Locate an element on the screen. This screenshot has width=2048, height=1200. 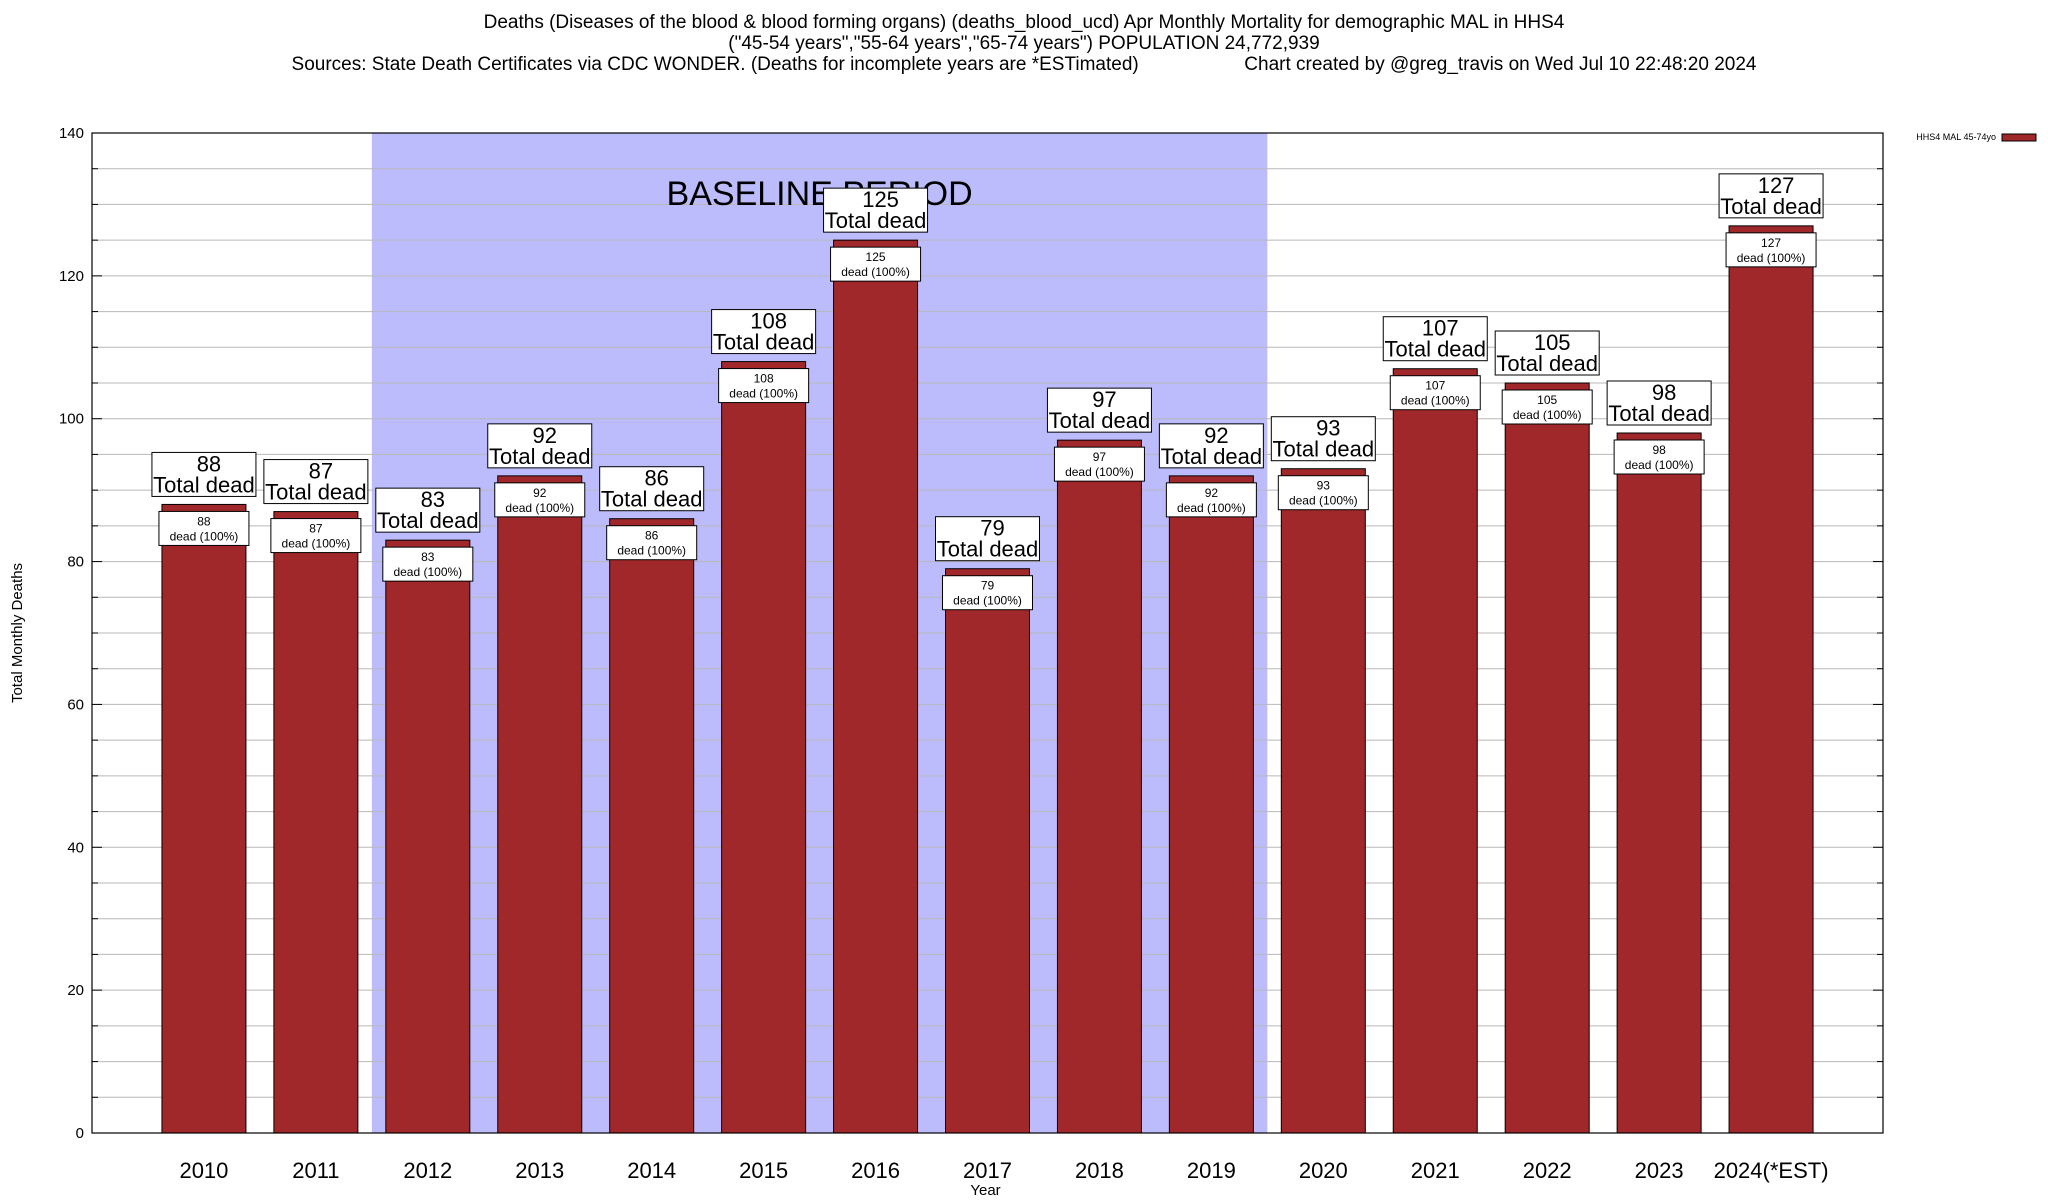
top-label-value: 107 is located at coordinates (1440, 328).